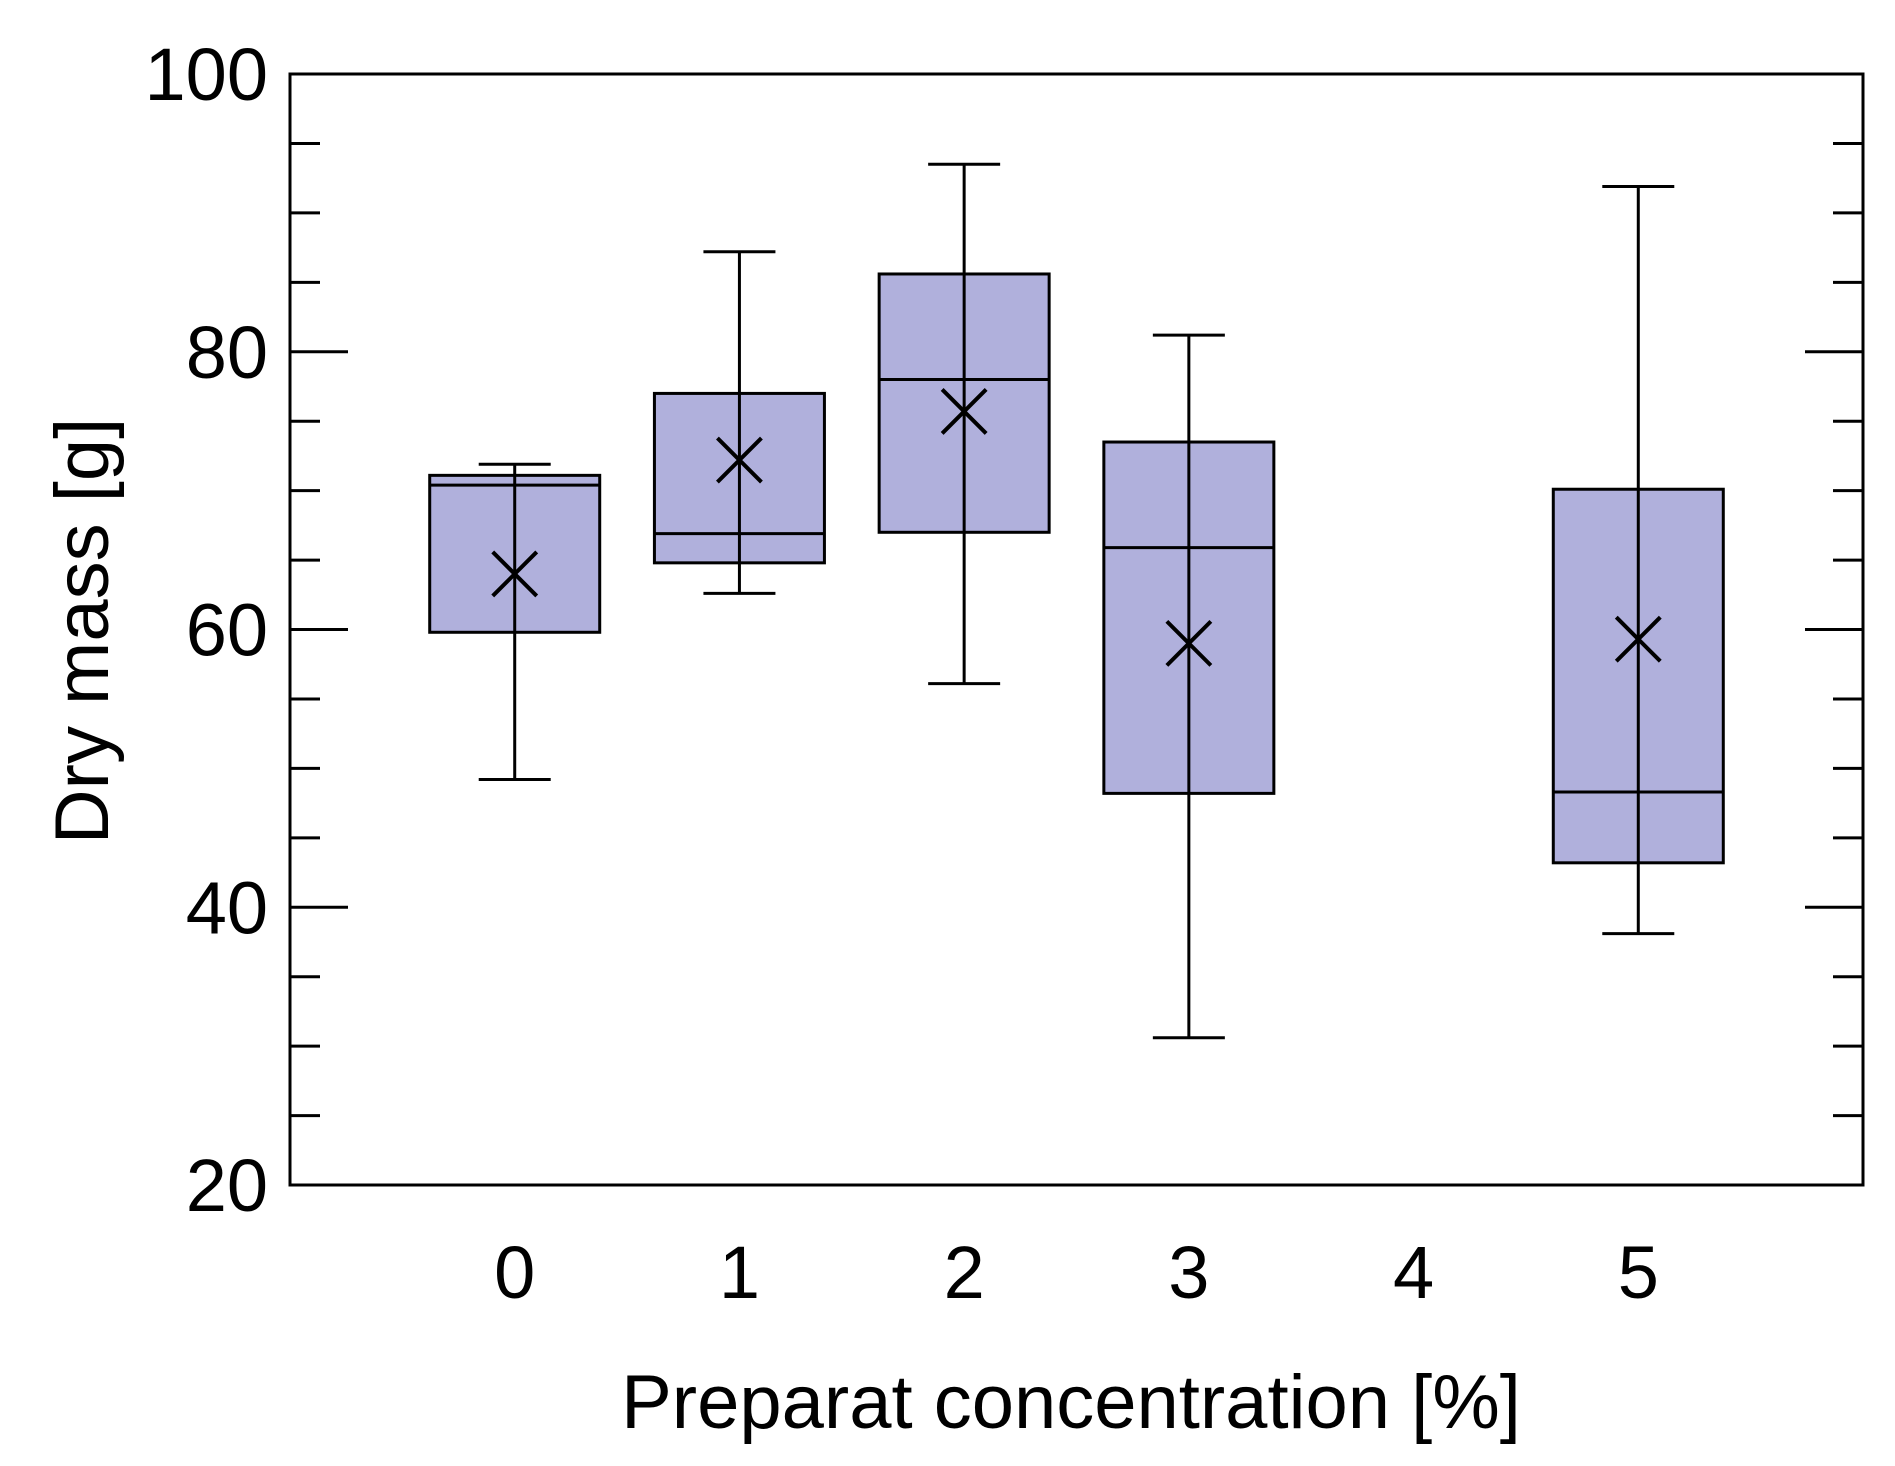  I want to click on x-tick-label-1: 1, so click(739, 1272).